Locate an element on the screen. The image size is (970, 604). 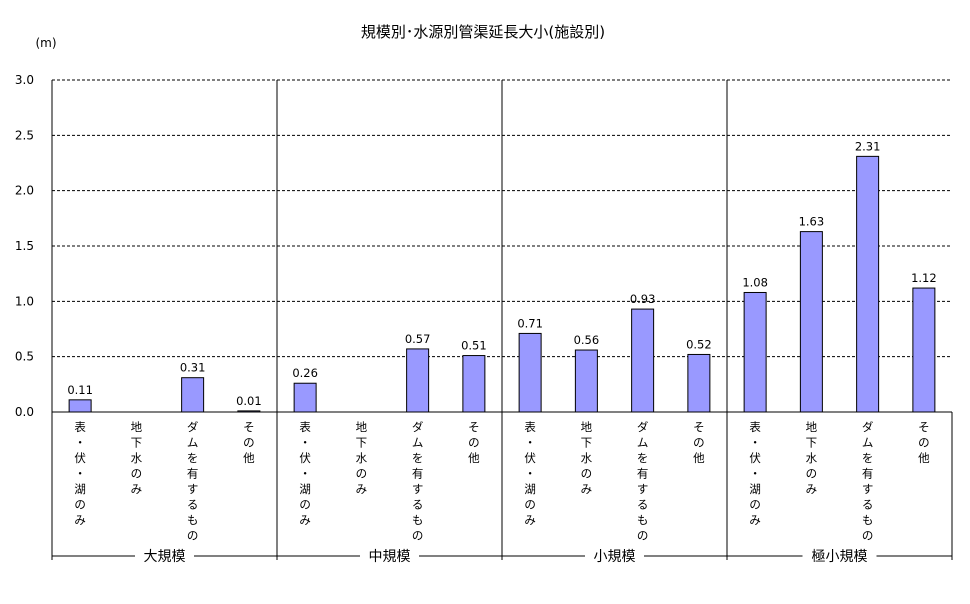
data-label: 0.52 is located at coordinates (699, 344).